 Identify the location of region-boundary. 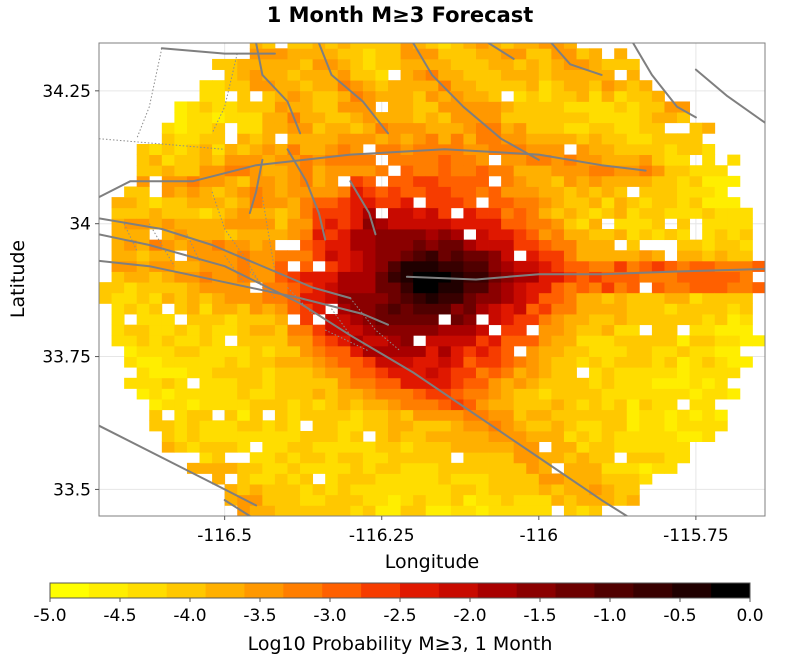
(193, 248).